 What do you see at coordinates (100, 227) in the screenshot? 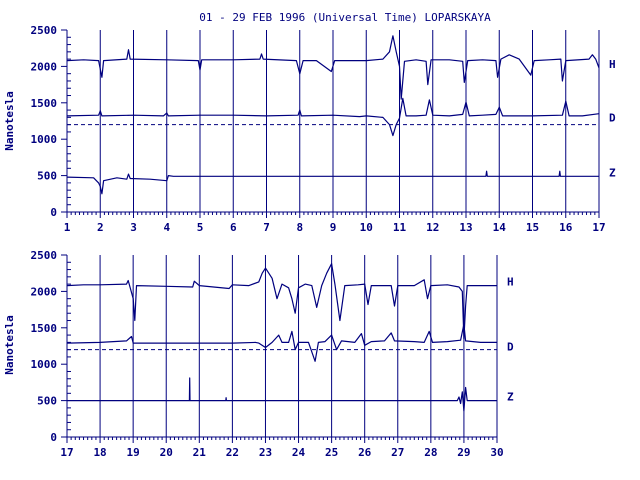
I see `x-tick-label: 2` at bounding box center [100, 227].